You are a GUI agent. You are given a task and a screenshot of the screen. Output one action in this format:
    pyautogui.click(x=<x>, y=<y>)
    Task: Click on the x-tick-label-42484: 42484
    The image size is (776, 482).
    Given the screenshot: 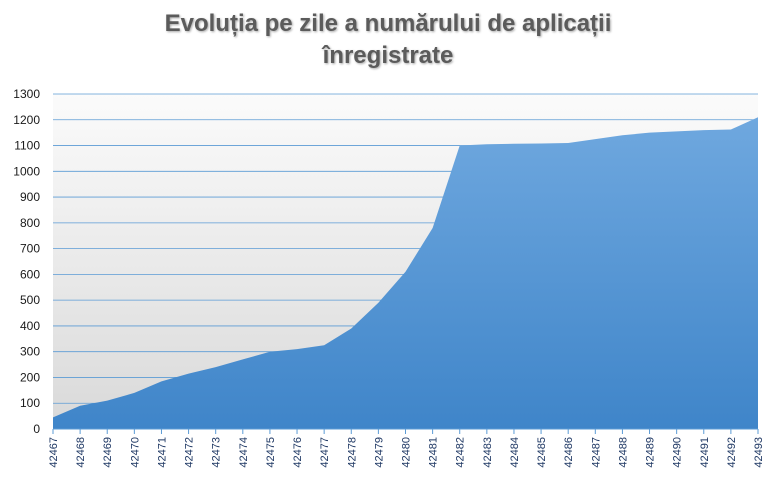 What is the action you would take?
    pyautogui.click(x=515, y=452)
    